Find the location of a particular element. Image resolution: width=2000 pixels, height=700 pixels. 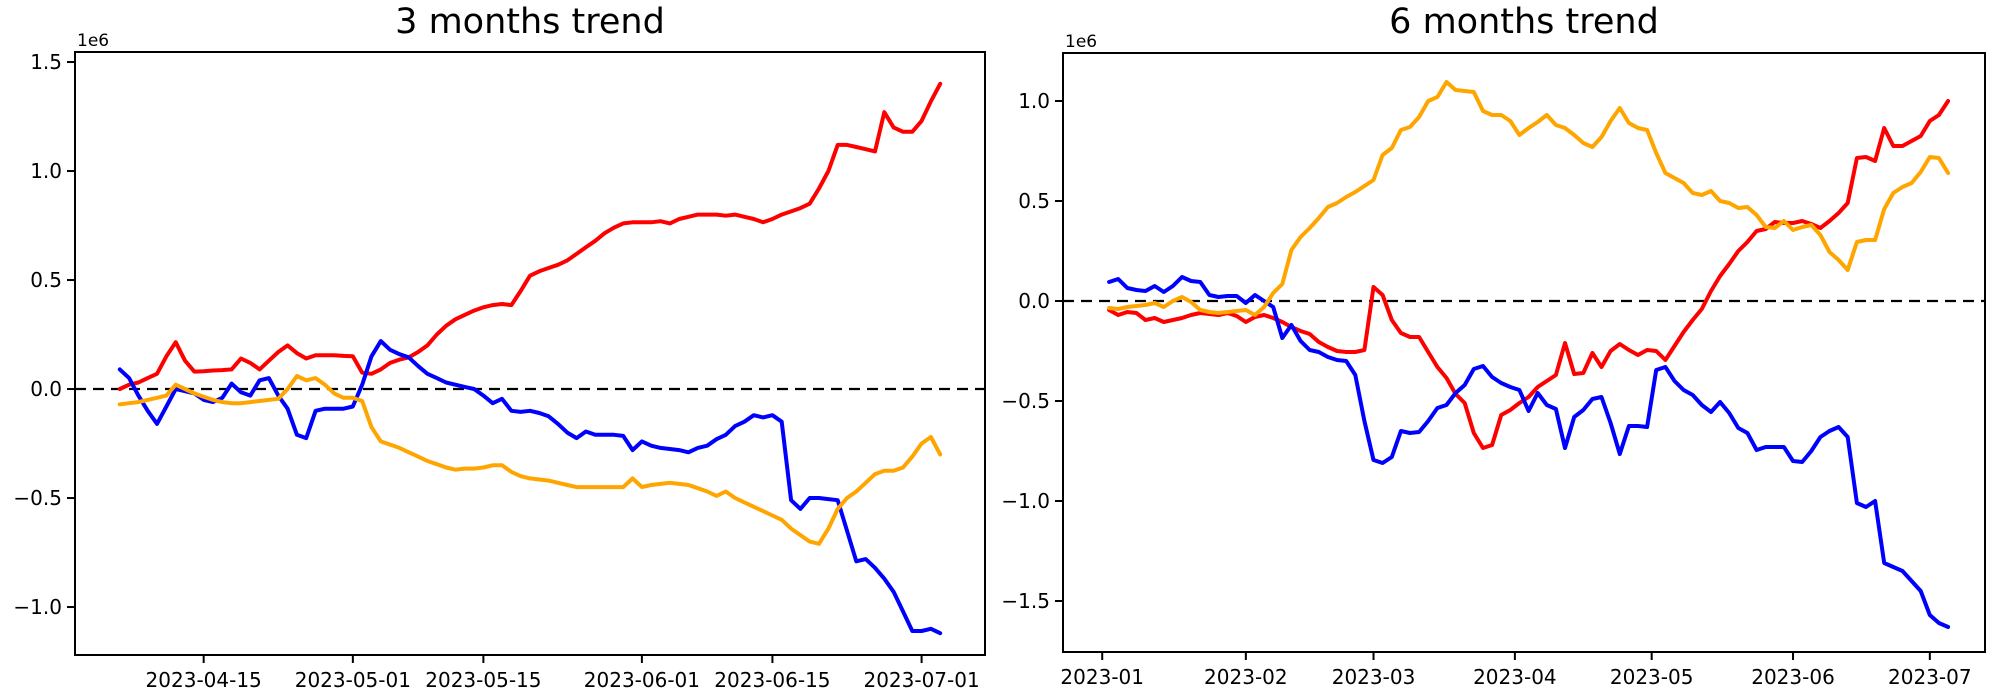

x-tick-label: 2023-05-15 is located at coordinates (483, 680).